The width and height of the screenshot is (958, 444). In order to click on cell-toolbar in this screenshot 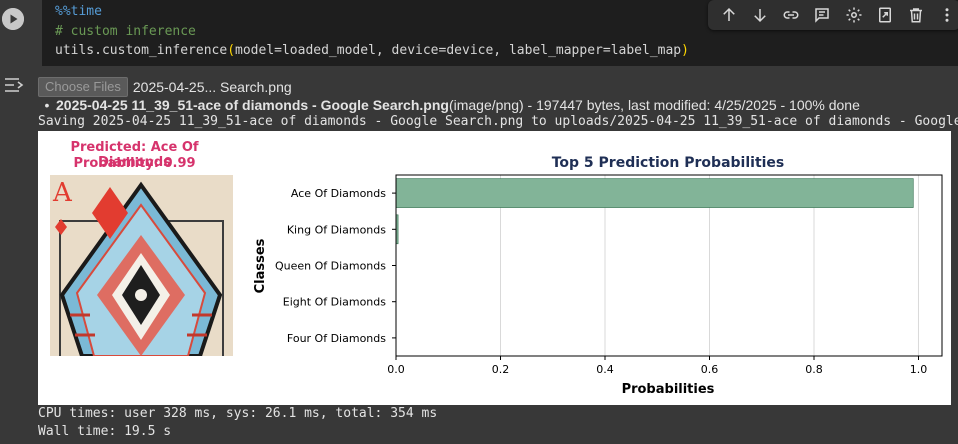, I will do `click(833, 15)`.